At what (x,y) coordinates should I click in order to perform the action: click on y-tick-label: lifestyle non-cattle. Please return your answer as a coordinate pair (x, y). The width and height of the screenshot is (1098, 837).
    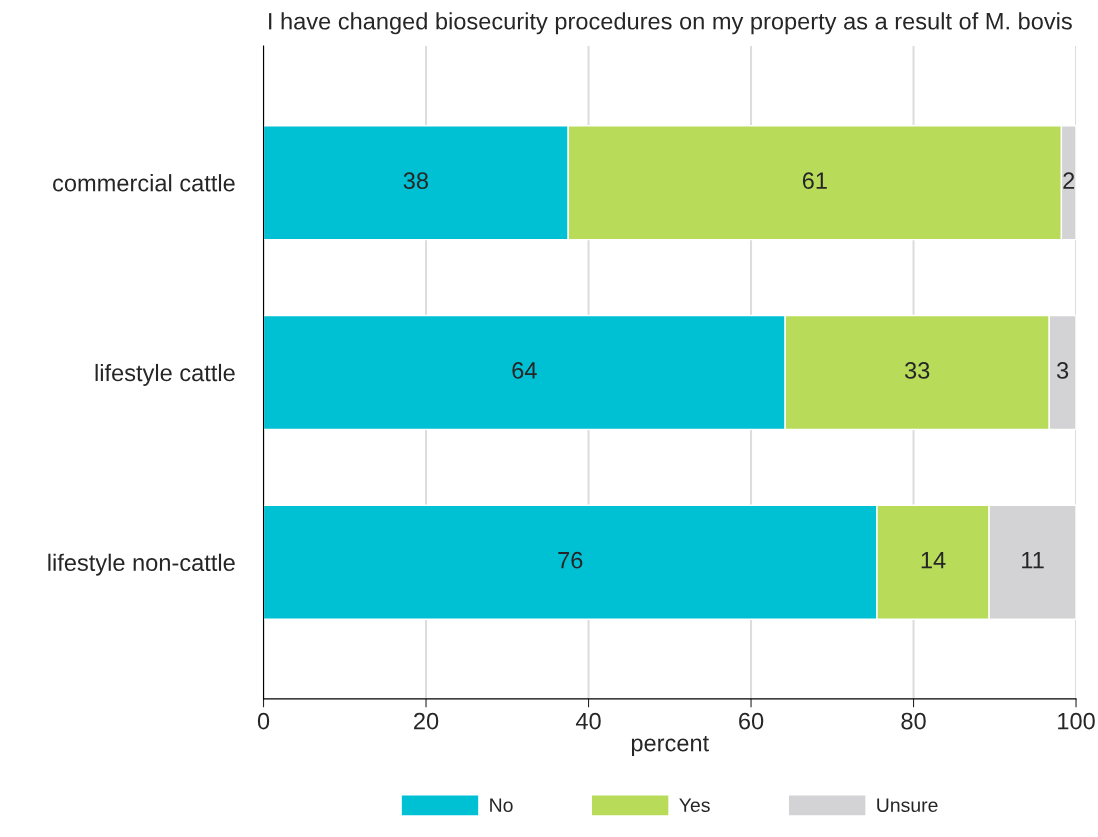
    Looking at the image, I should click on (141, 564).